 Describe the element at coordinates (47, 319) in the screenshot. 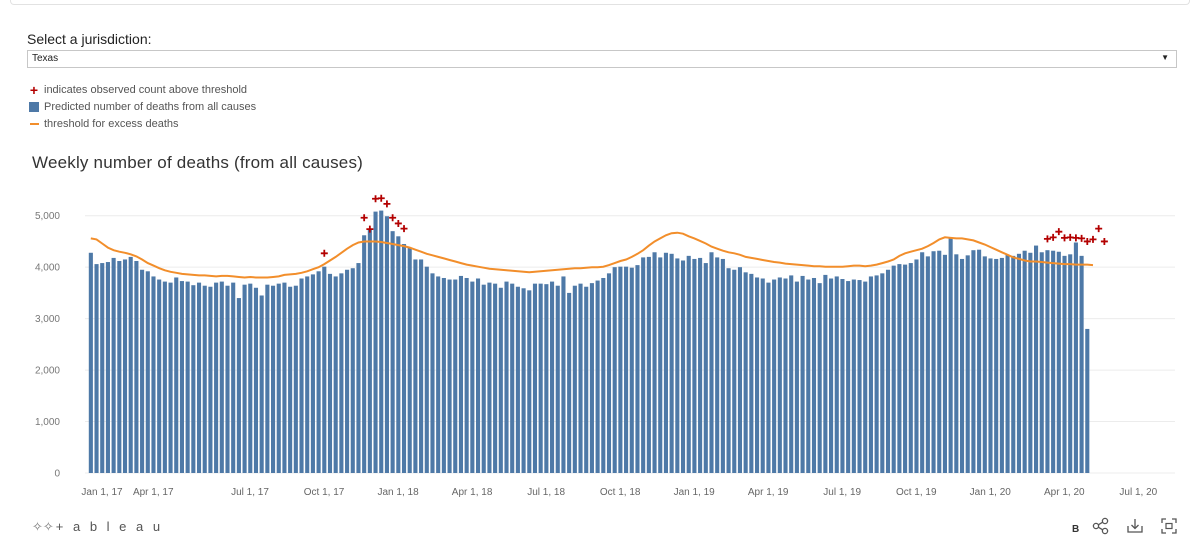

I see `y-tick-label: 3,000` at that location.